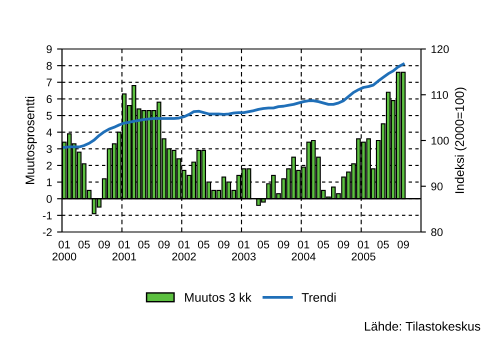 The image size is (493, 340). What do you see at coordinates (244, 250) in the screenshot?
I see `x-tick-label: 01 2003` at bounding box center [244, 250].